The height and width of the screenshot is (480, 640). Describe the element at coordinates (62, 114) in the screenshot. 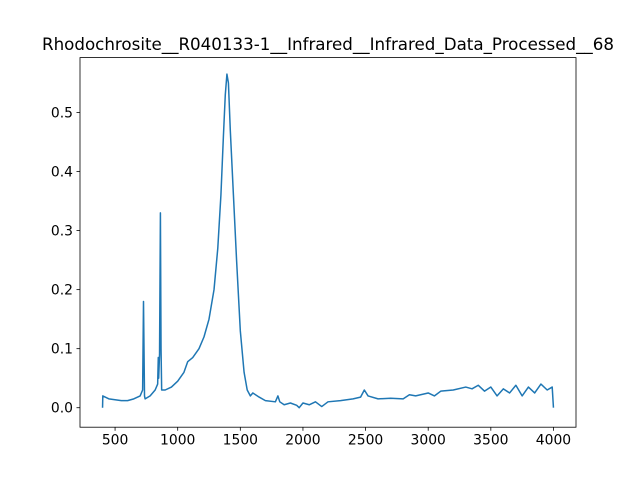

I see `y-tick-label: 0.5` at that location.